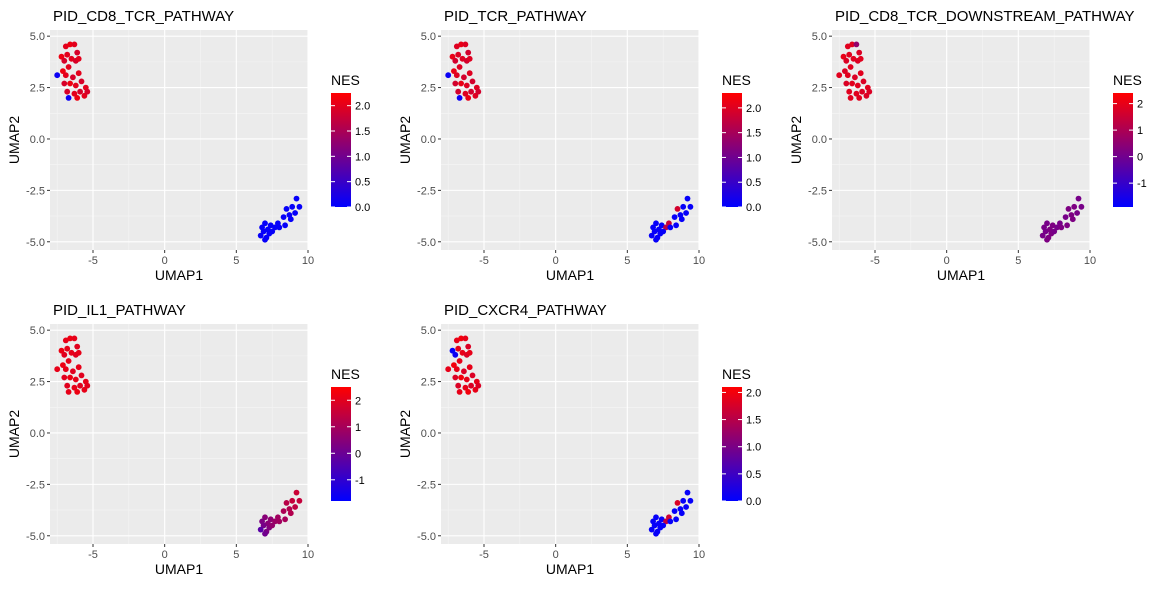 This screenshot has width=1174, height=589. Describe the element at coordinates (556, 555) in the screenshot. I see `x-tick-label: 0` at that location.